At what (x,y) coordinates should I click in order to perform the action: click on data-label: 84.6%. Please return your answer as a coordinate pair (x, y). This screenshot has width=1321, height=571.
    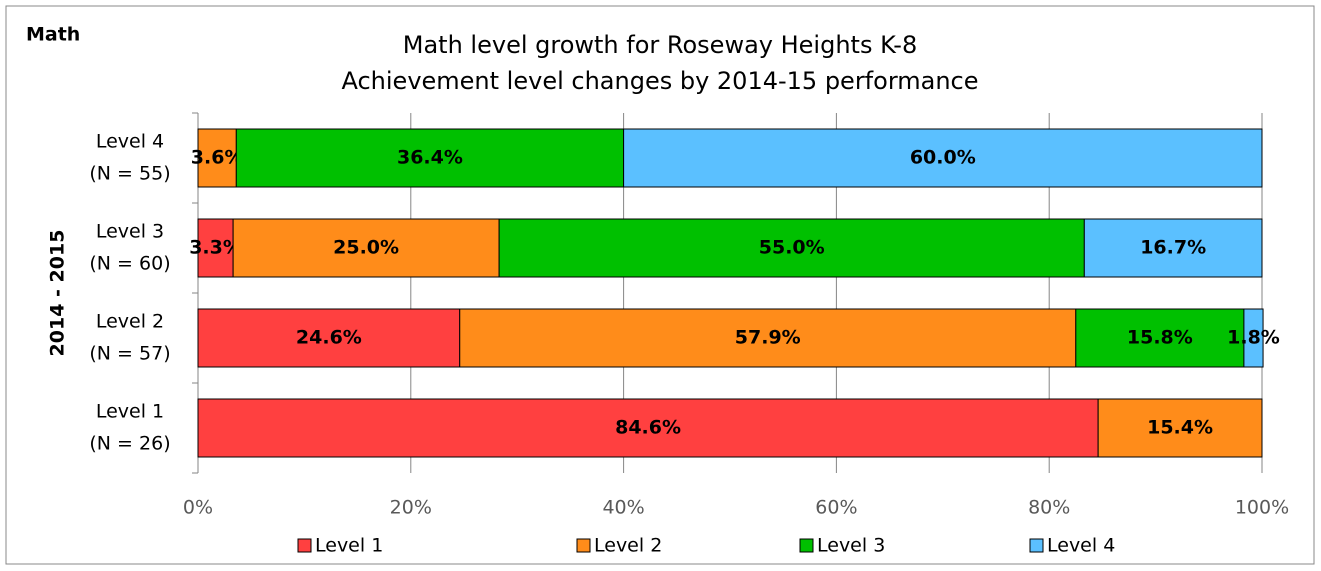
    Looking at the image, I should click on (648, 428).